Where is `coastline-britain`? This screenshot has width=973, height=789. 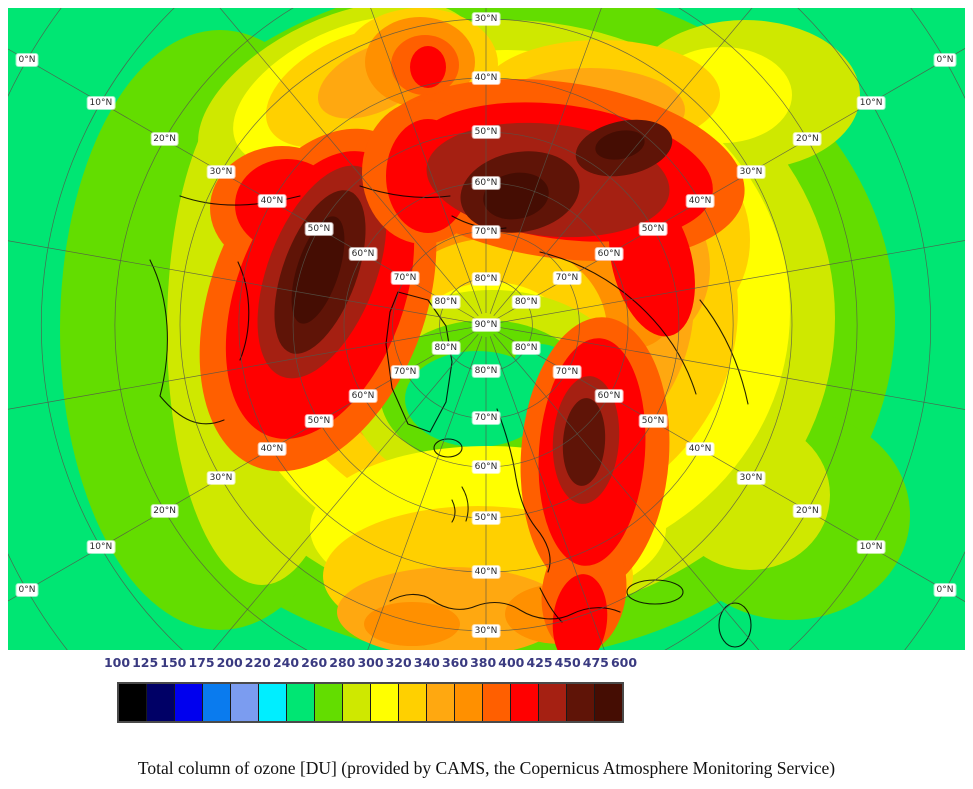 coastline-britain is located at coordinates (460, 504).